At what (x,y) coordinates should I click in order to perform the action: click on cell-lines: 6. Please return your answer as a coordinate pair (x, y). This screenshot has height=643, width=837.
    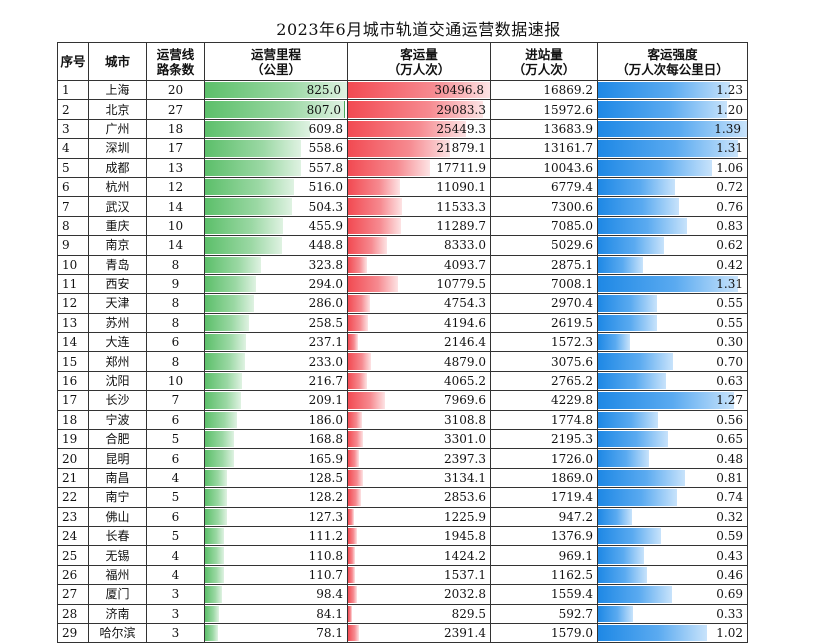
    Looking at the image, I should click on (175, 458).